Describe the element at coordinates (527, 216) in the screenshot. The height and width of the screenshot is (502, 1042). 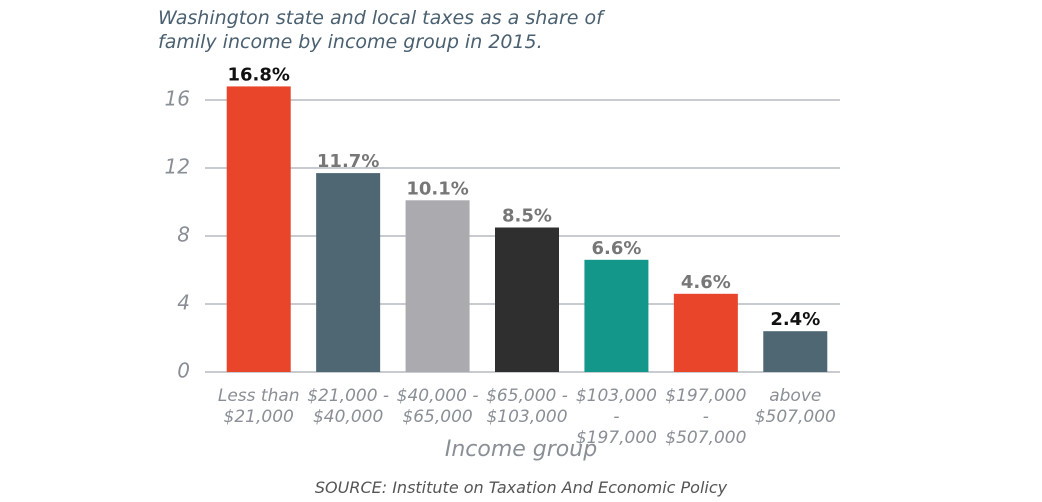
I see `value-label: 8.5%` at that location.